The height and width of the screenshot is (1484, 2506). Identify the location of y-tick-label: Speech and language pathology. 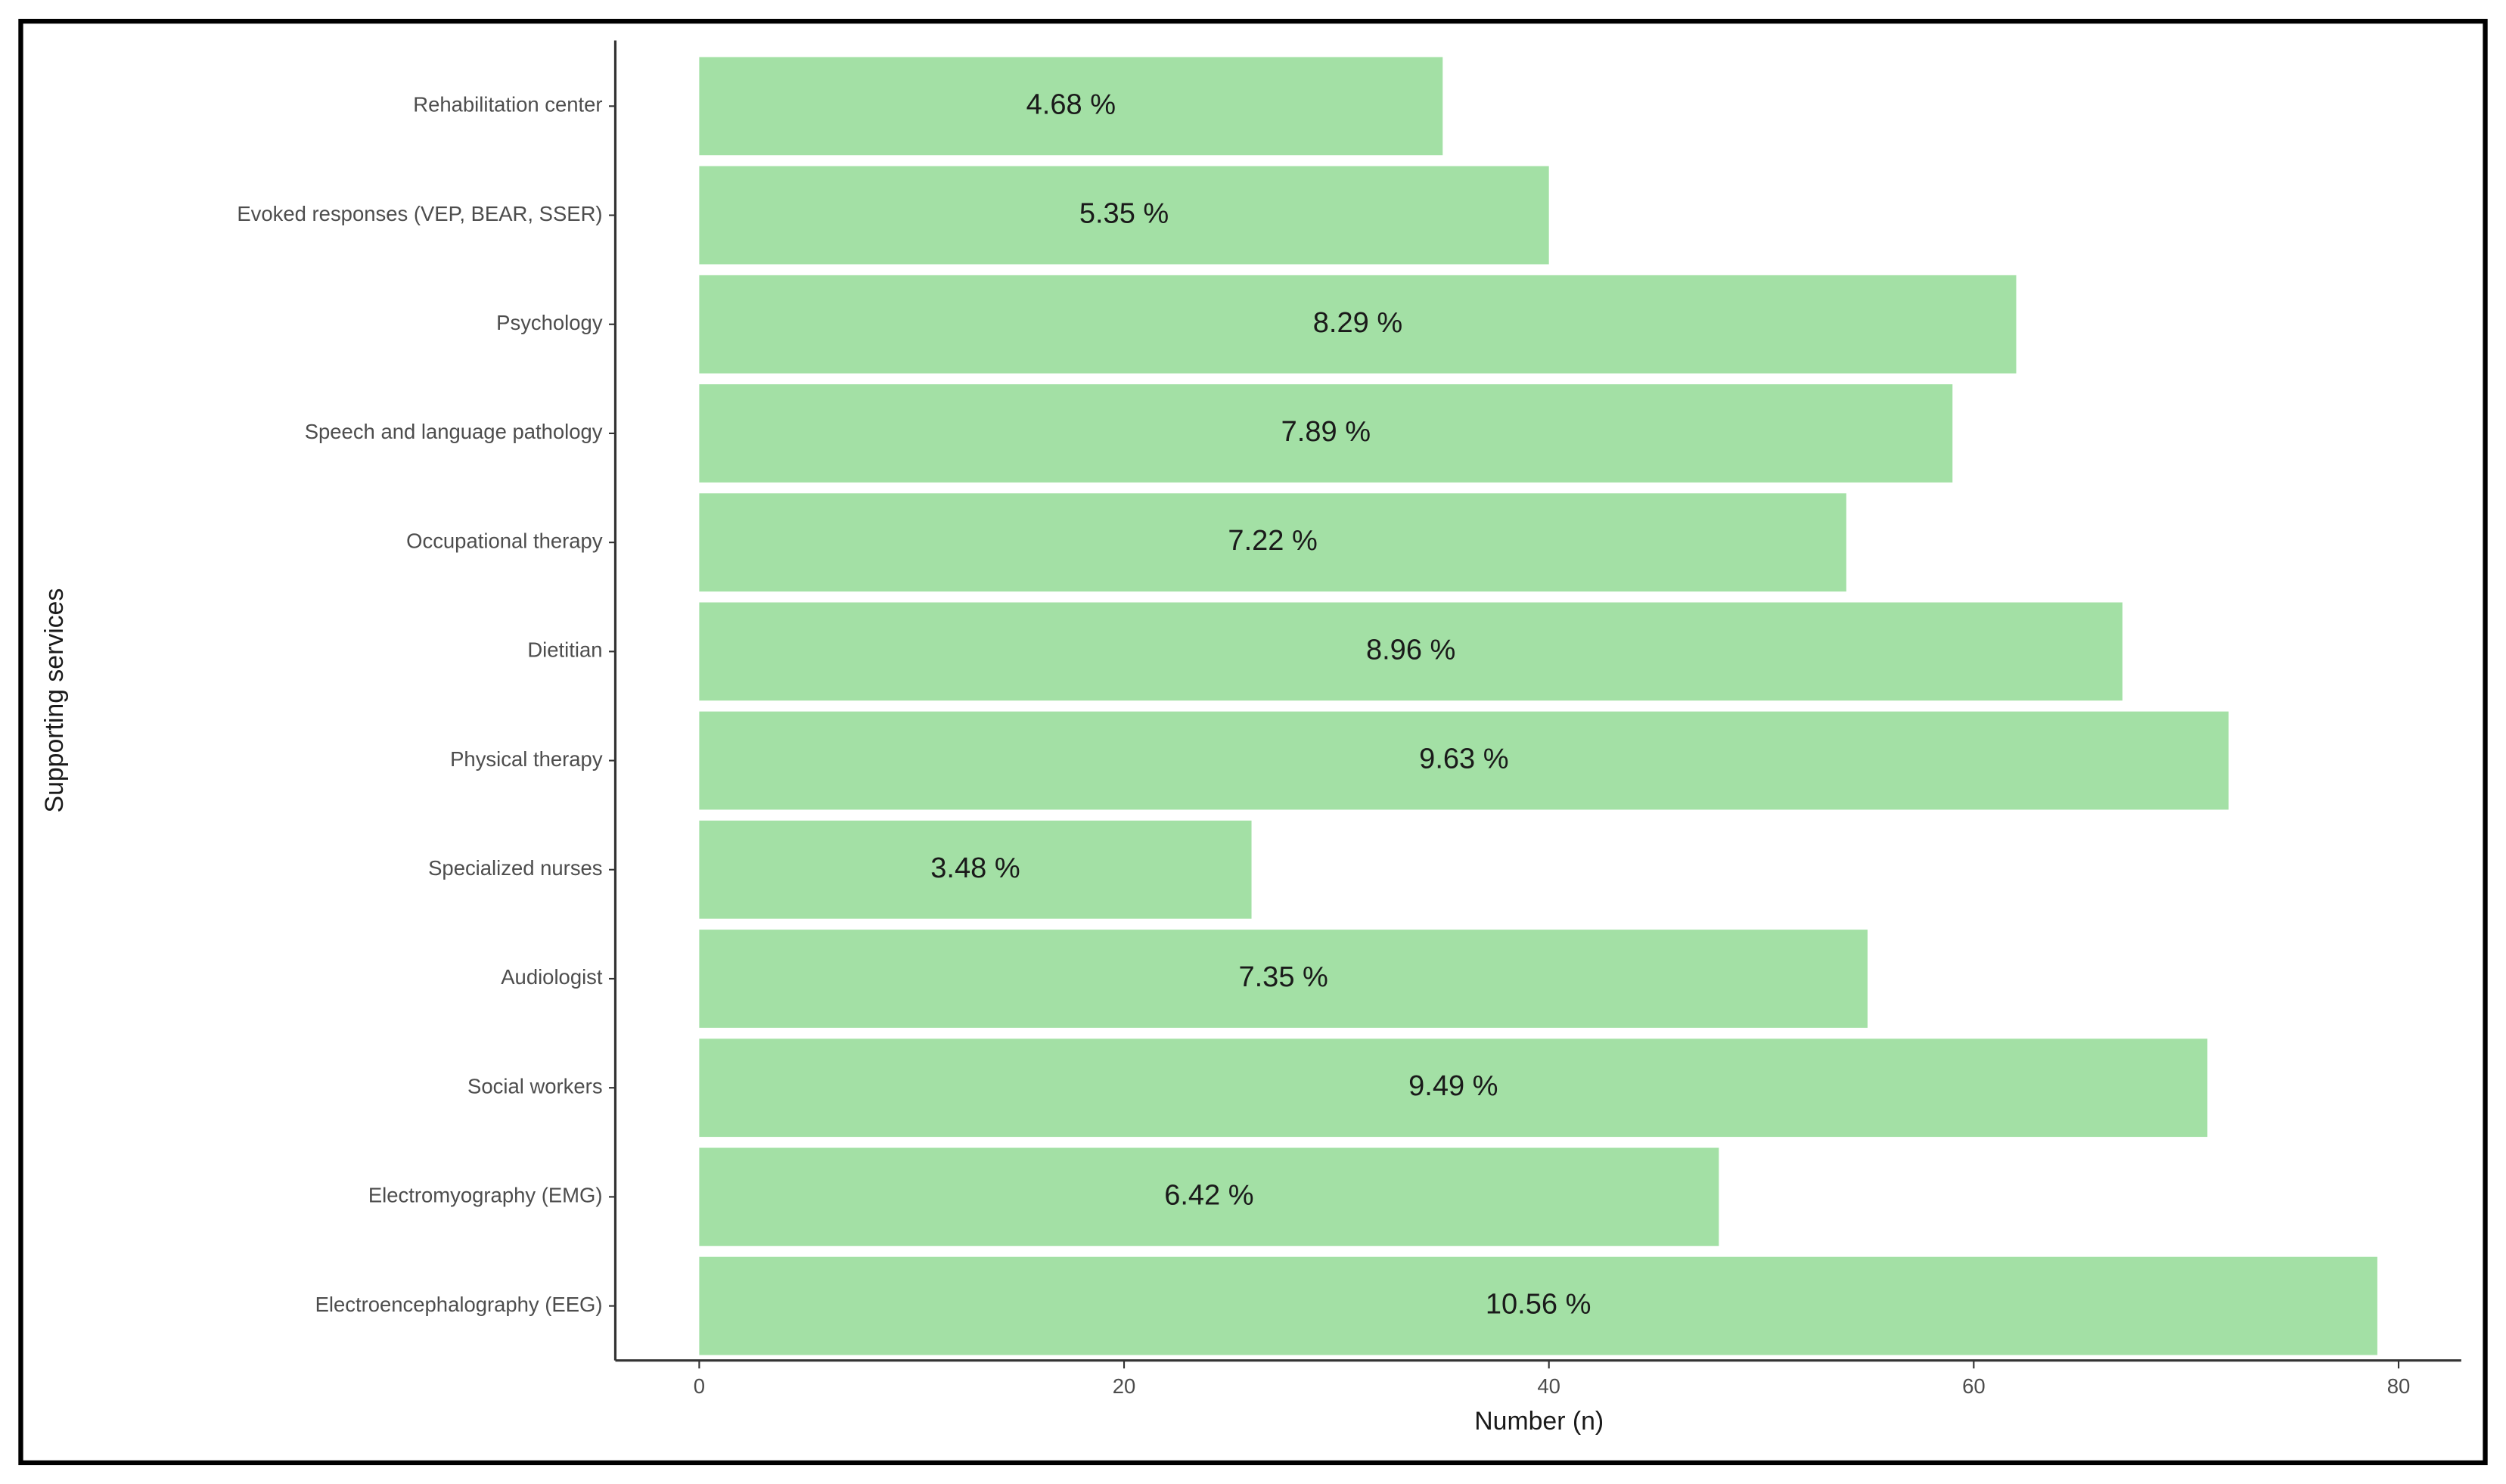
(454, 431).